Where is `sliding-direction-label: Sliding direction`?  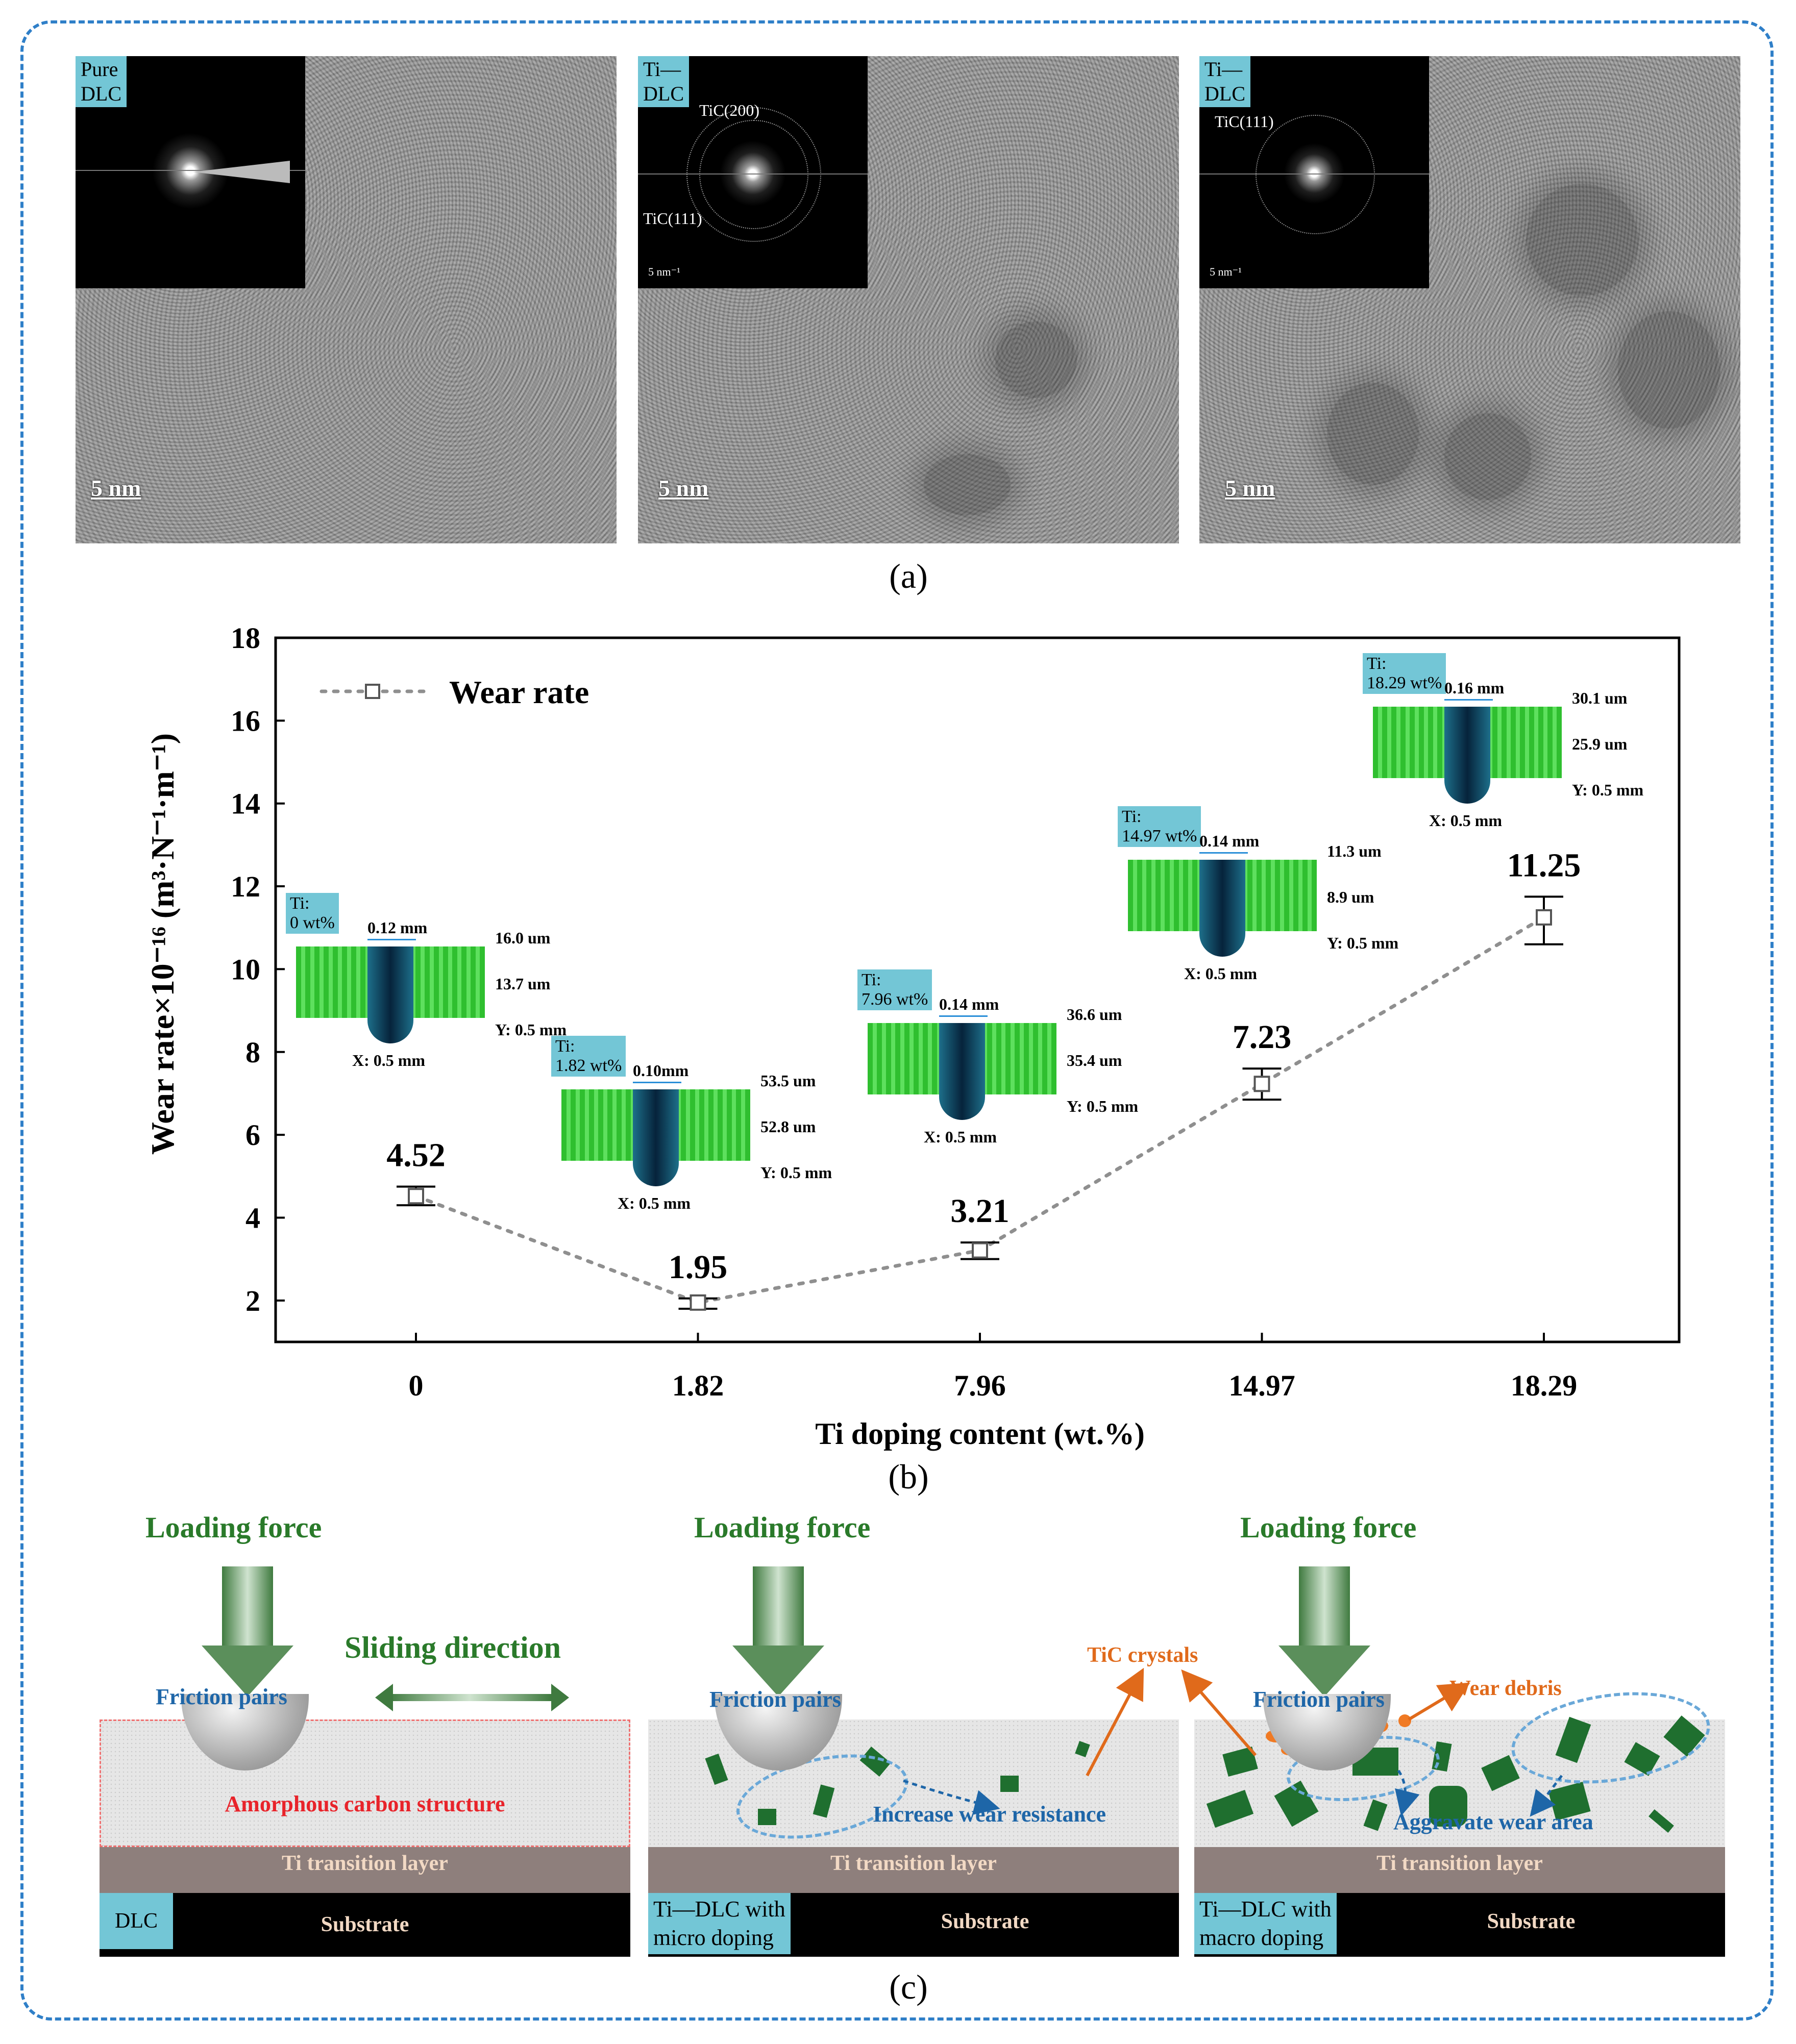 sliding-direction-label: Sliding direction is located at coordinates (453, 1647).